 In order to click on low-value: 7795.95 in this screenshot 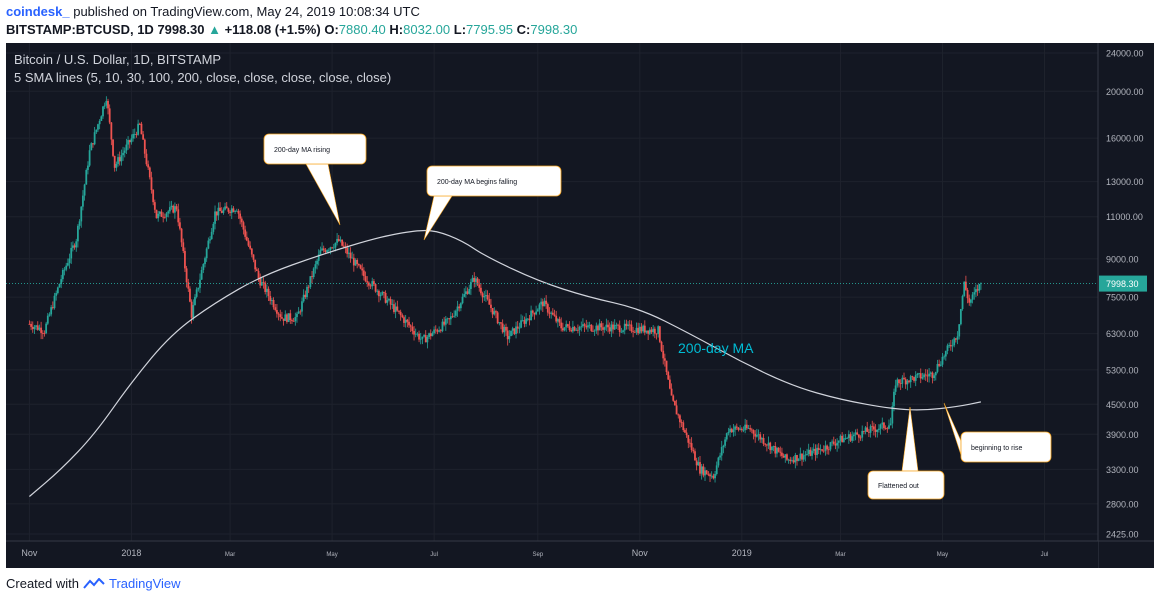, I will do `click(490, 29)`.